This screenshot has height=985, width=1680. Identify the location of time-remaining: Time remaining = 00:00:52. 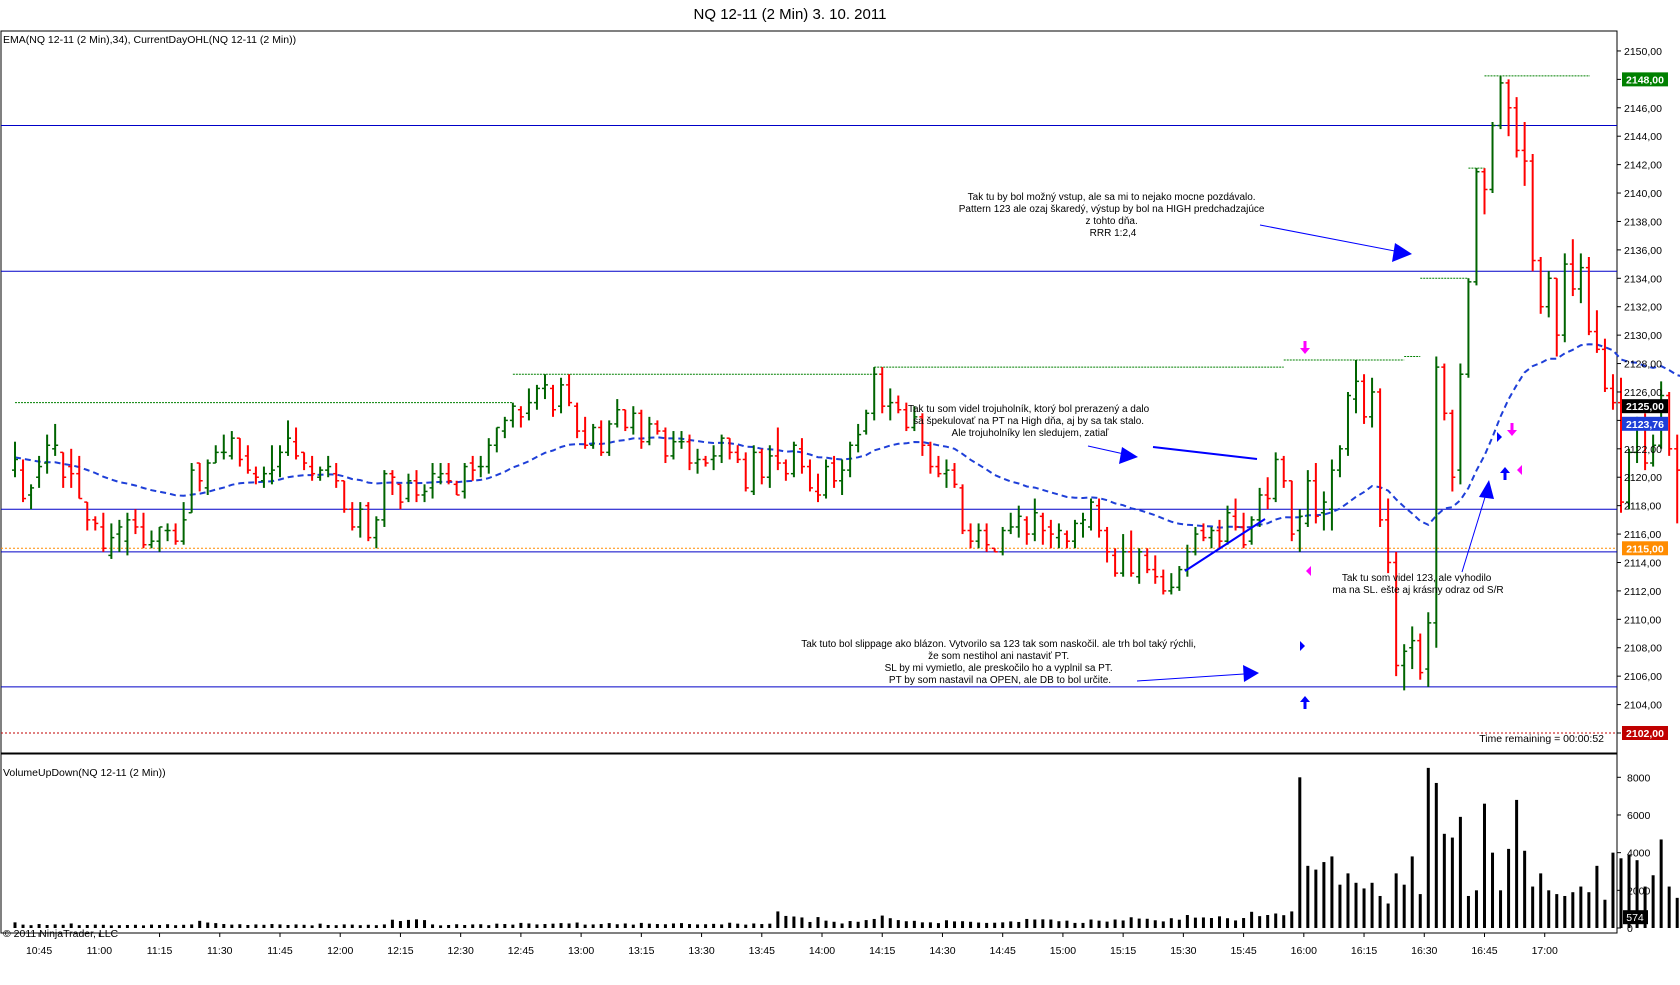
(1541, 739).